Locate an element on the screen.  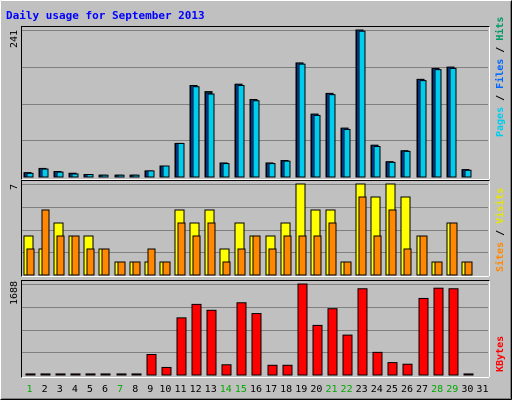
x-tick-label: 7 is located at coordinates (120, 389).